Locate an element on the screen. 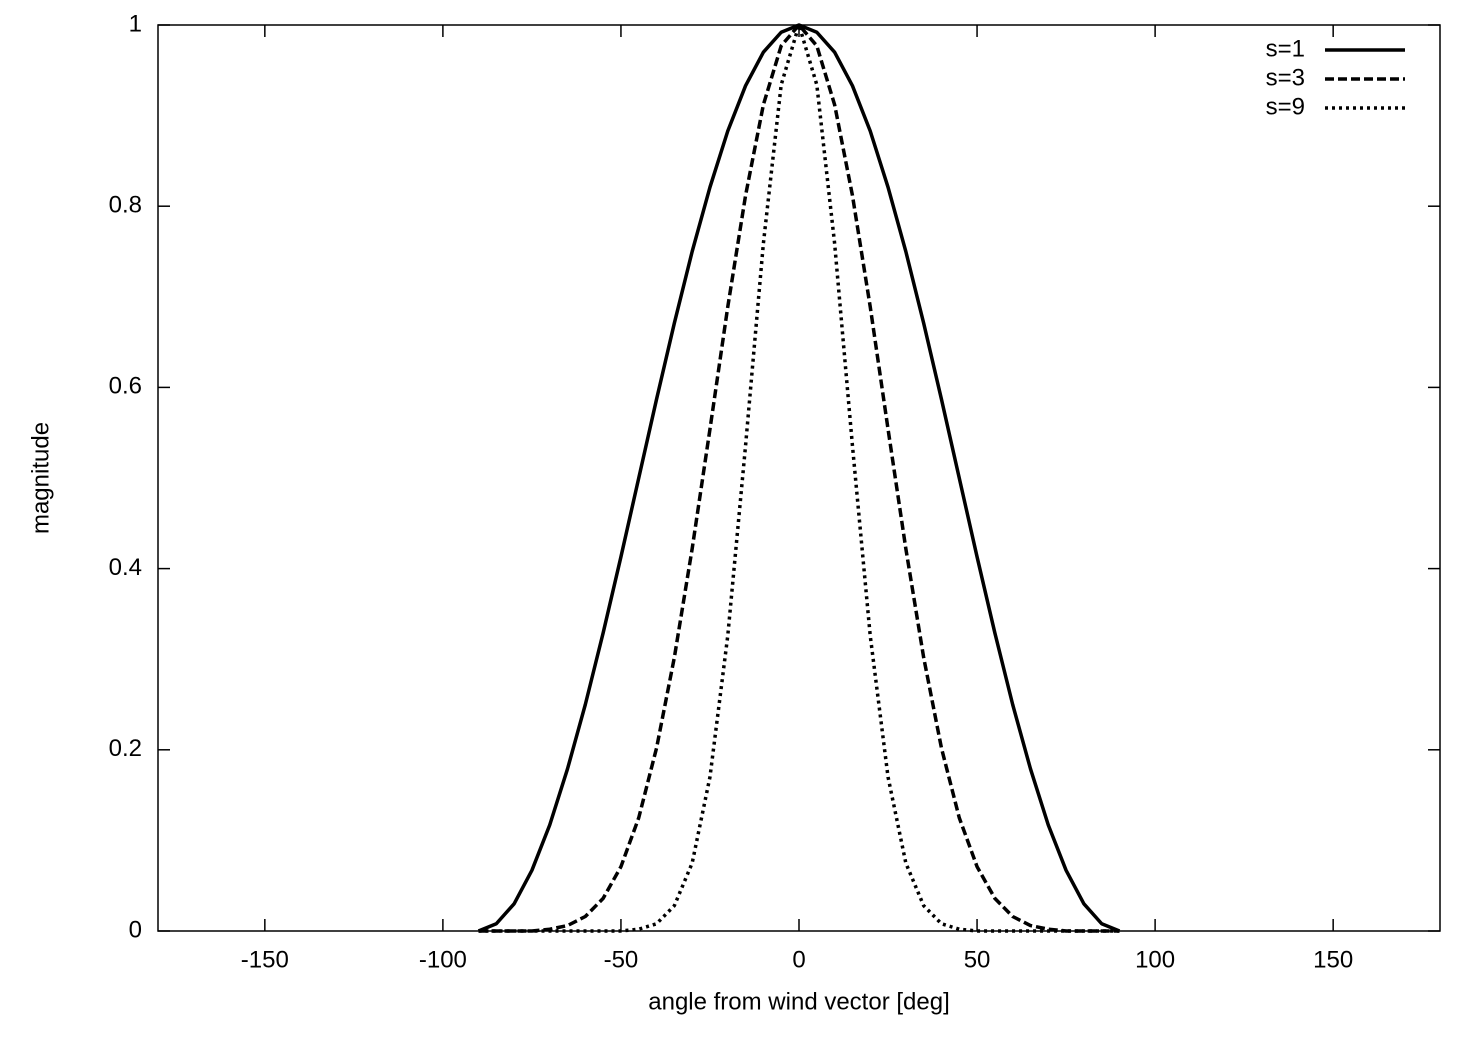 This screenshot has width=1466, height=1050. x-tick-label: 0 is located at coordinates (798, 959).